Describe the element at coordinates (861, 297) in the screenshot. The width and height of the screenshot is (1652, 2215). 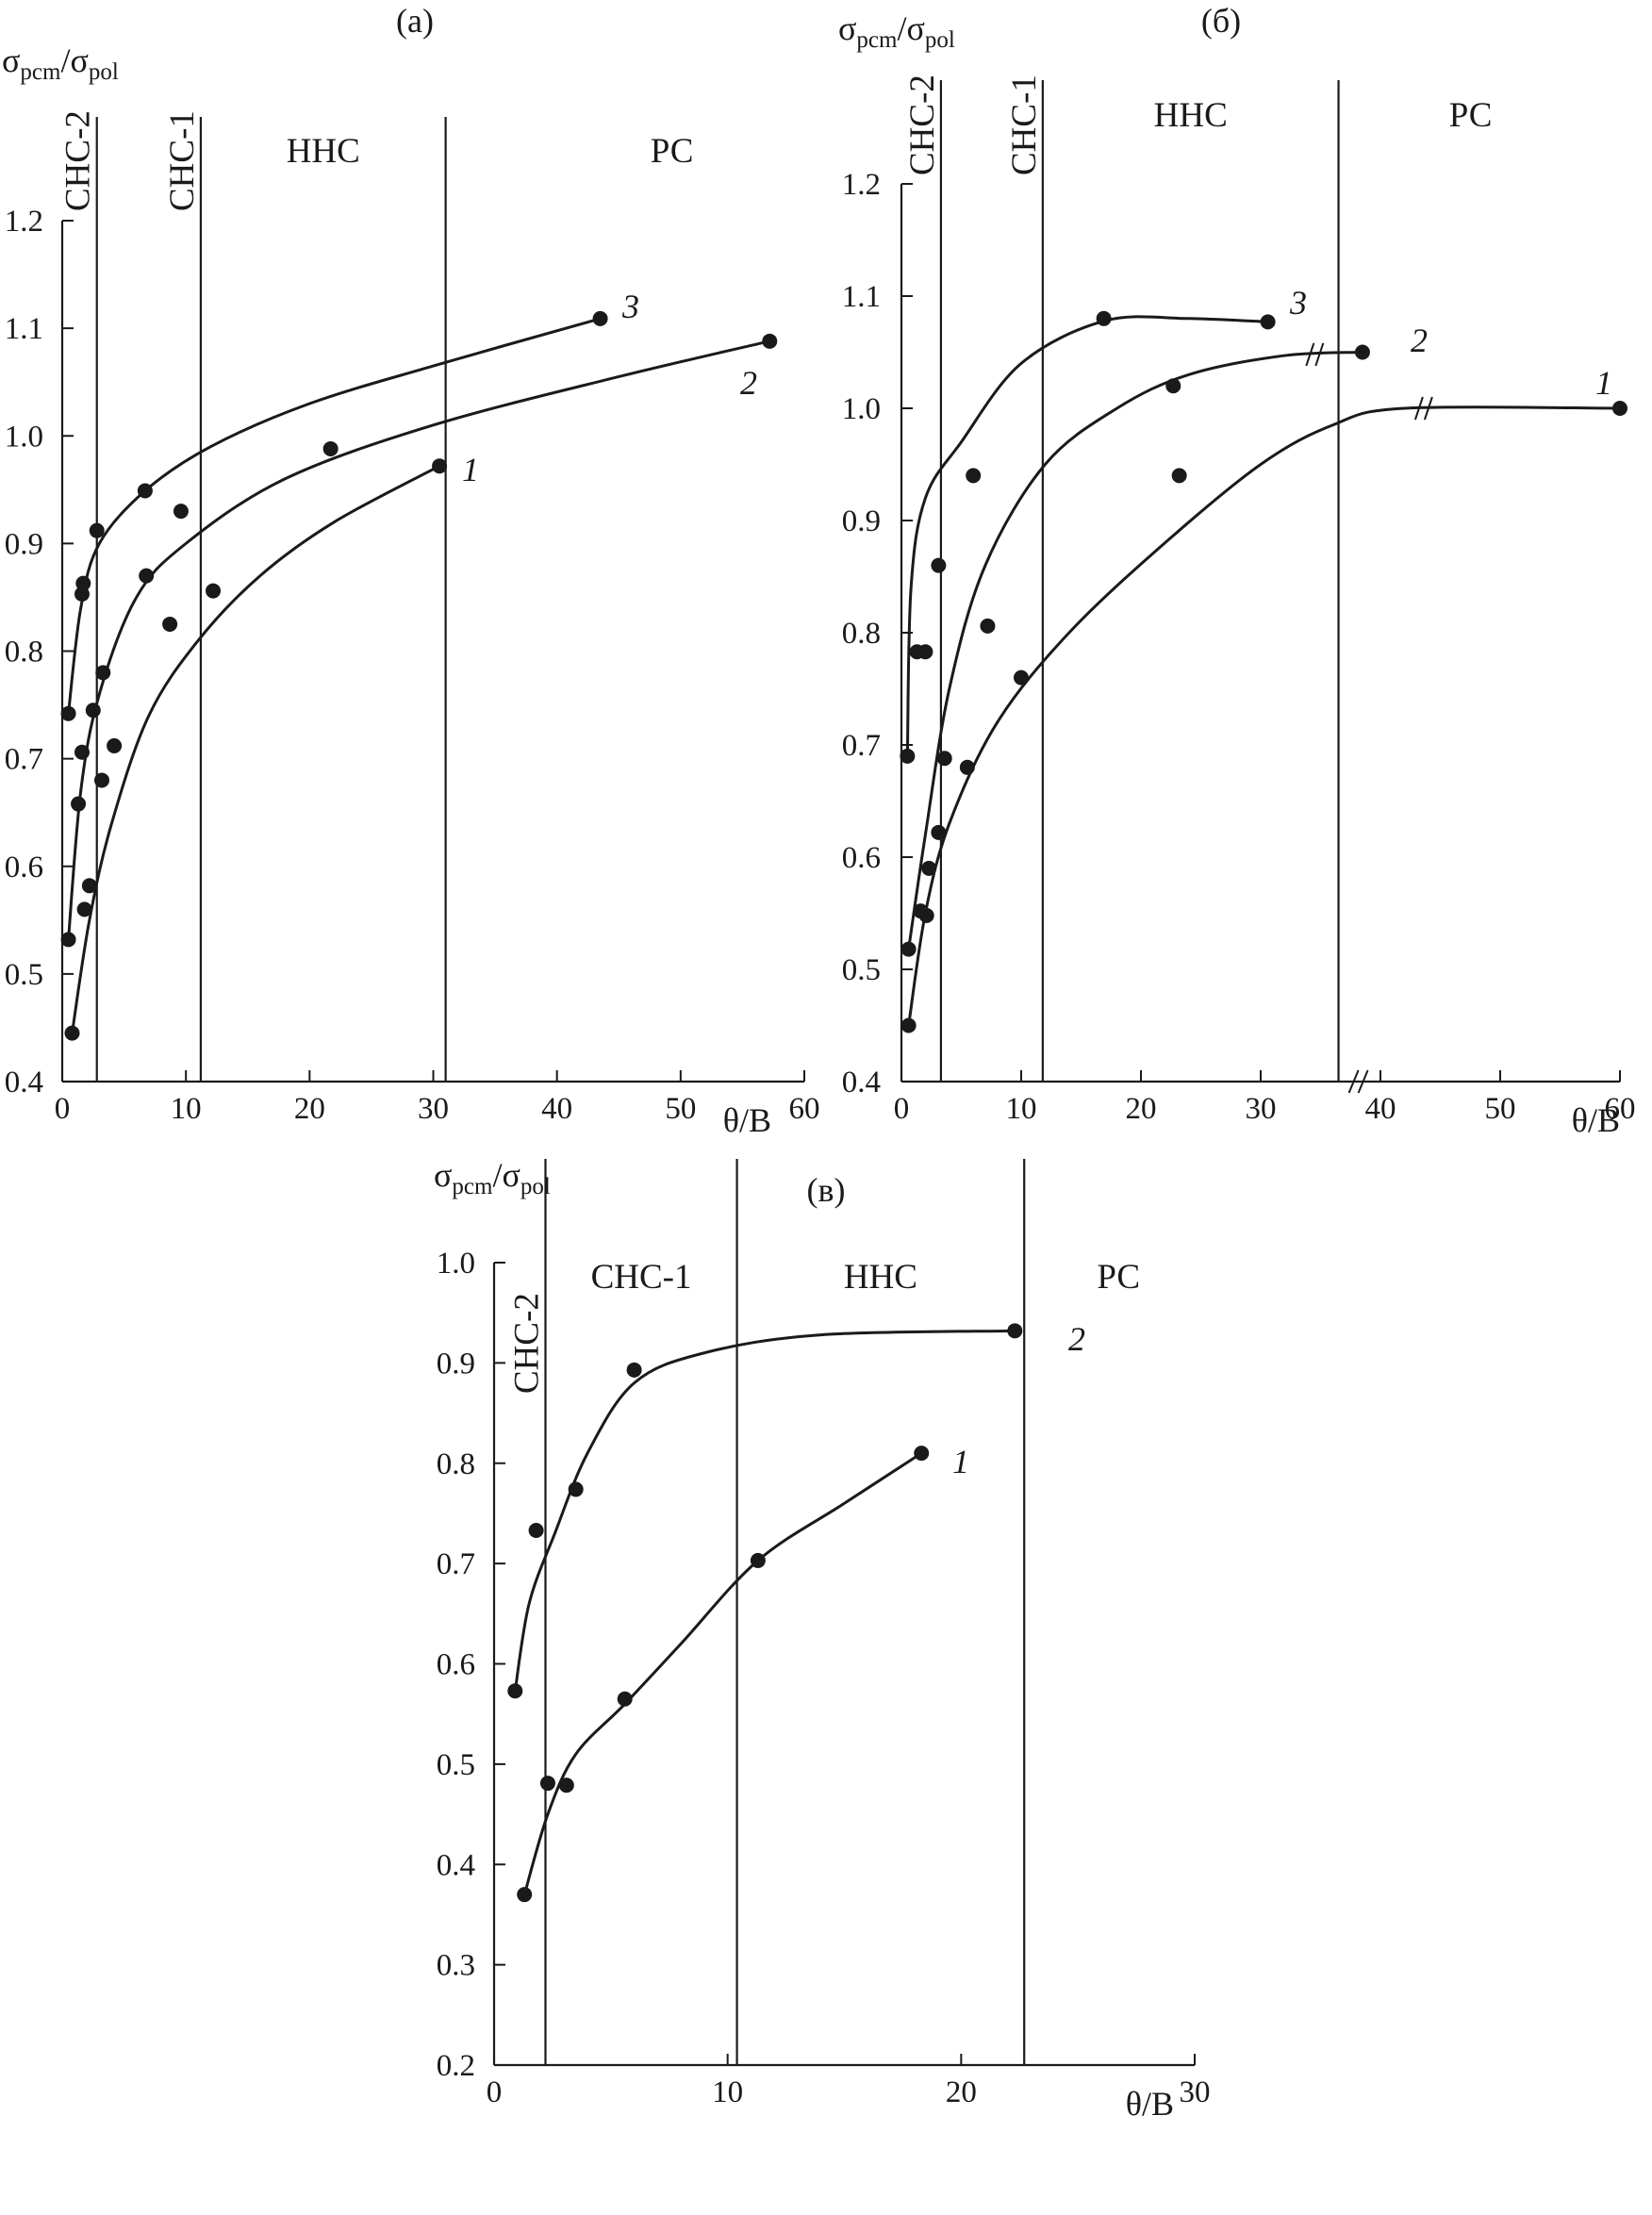
I see `y-tick-label: 1.1` at that location.